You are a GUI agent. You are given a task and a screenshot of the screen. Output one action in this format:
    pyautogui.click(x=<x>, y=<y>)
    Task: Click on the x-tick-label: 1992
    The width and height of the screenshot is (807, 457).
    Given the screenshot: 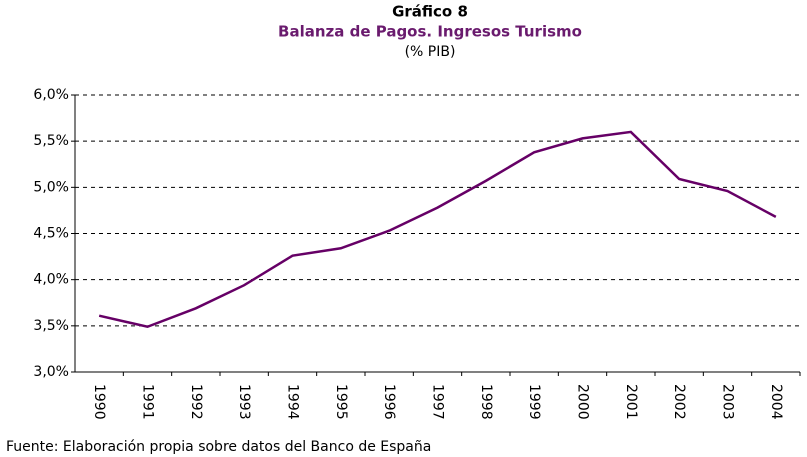 What is the action you would take?
    pyautogui.click(x=196, y=402)
    